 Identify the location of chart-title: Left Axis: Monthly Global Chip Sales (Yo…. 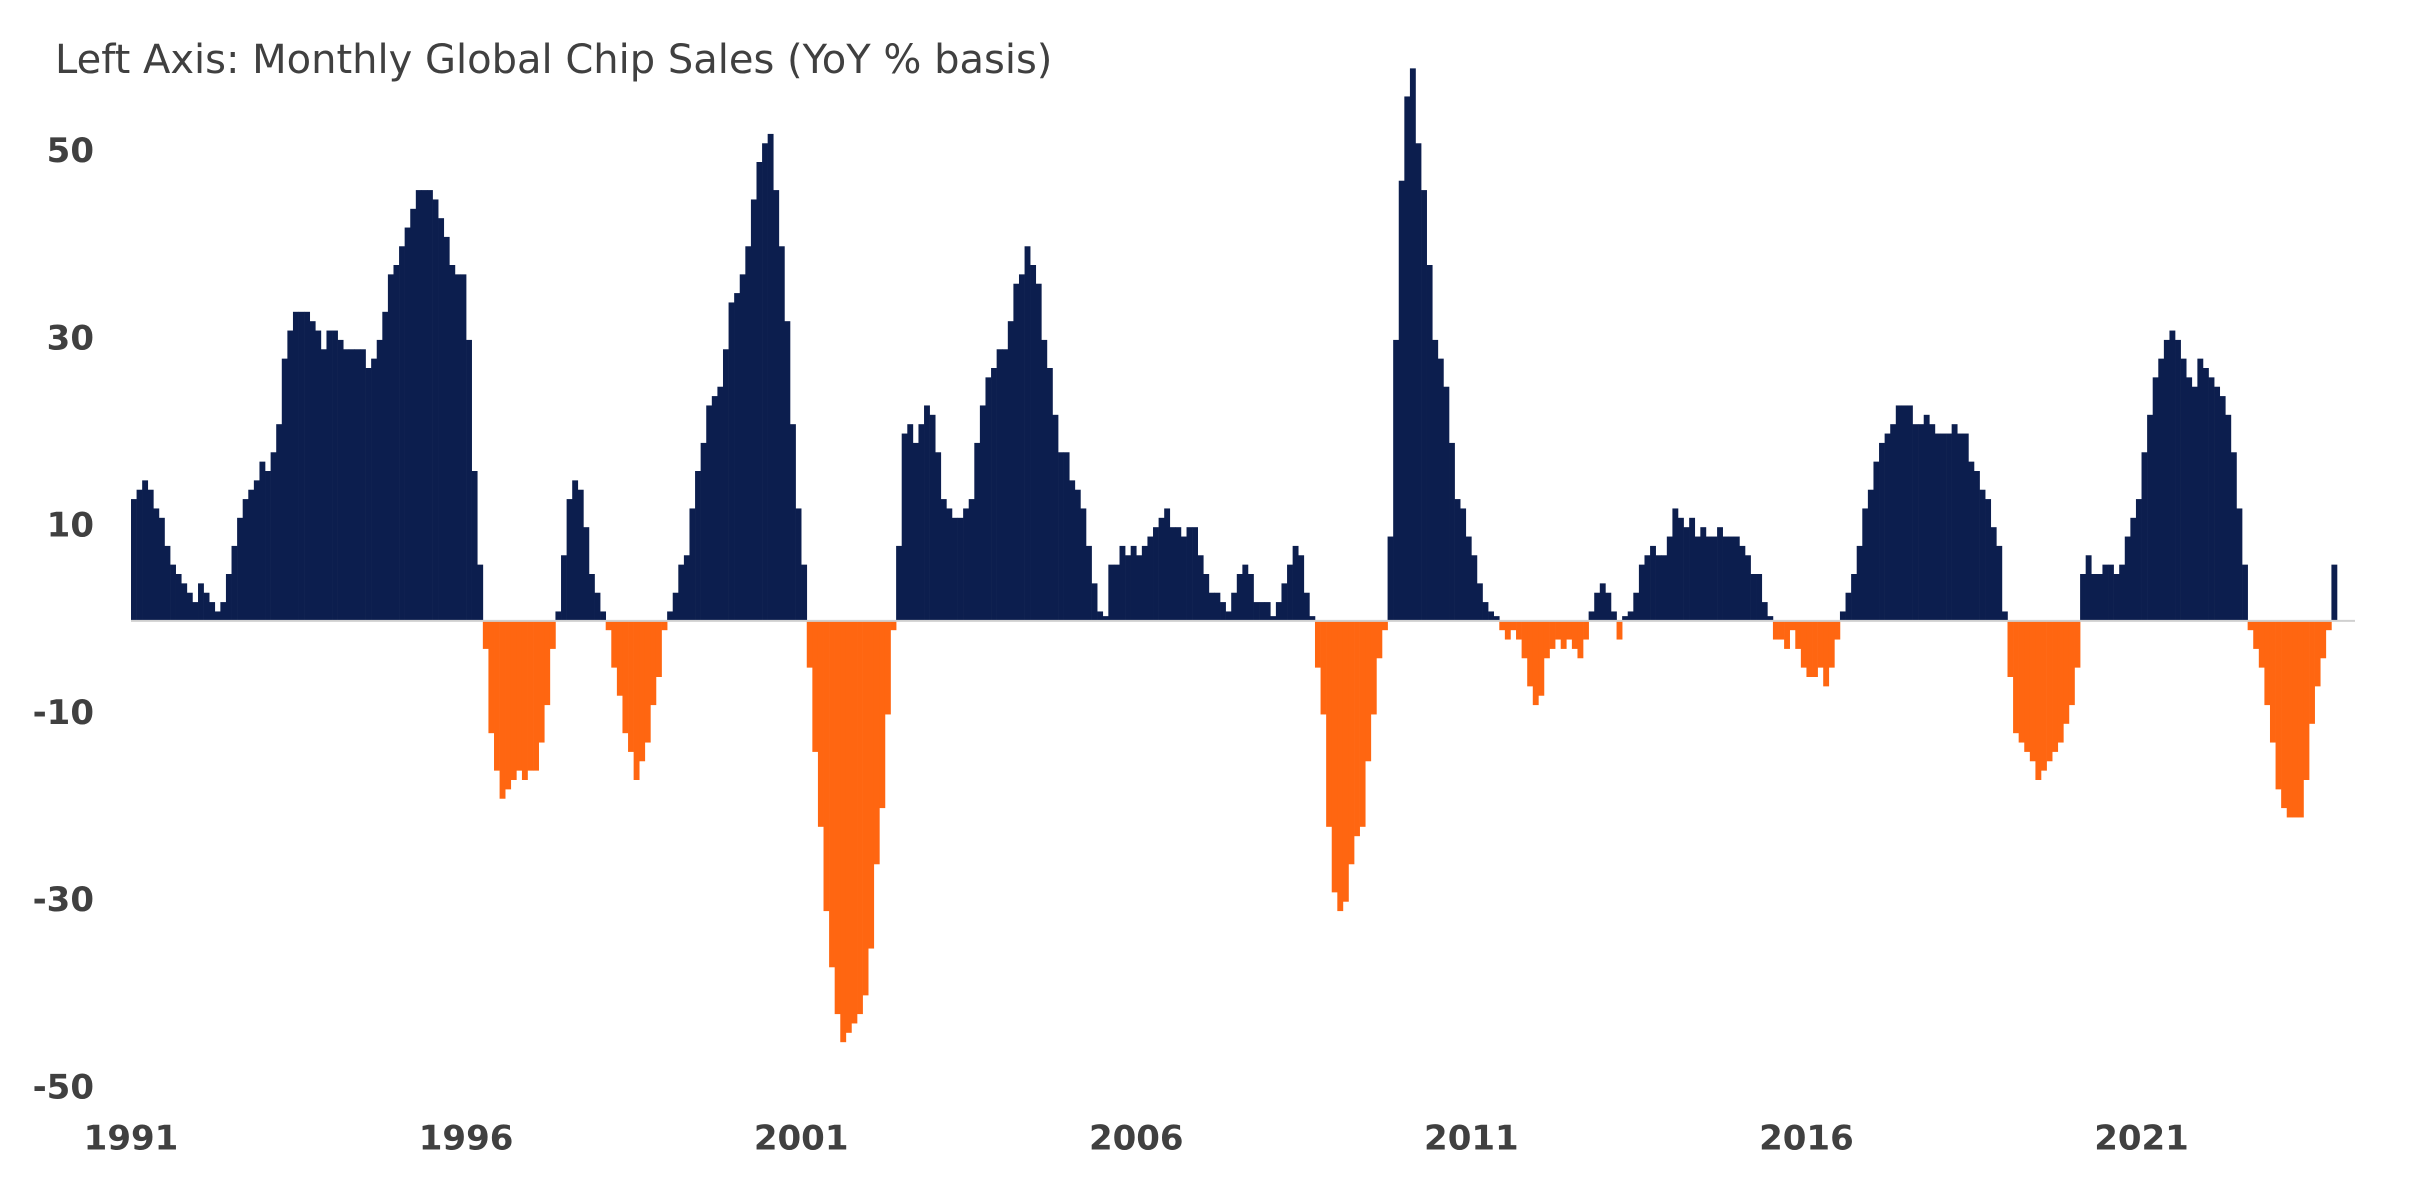
(553, 60).